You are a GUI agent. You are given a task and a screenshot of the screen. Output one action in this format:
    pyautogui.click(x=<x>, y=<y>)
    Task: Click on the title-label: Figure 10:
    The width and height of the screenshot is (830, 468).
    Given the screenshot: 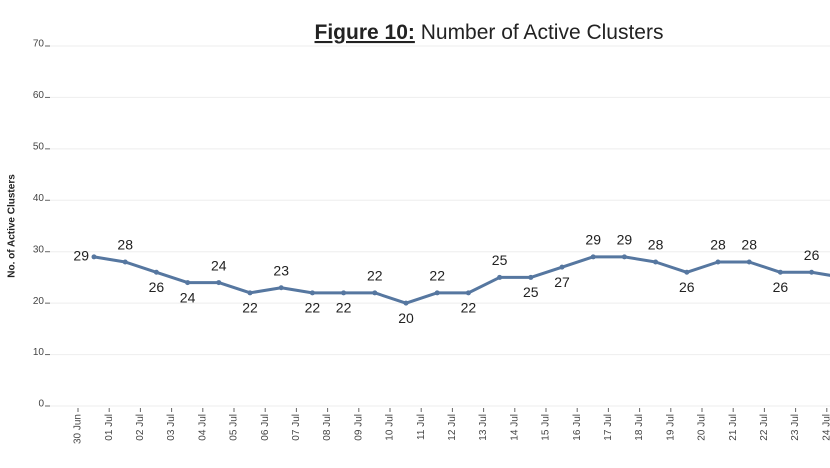 What is the action you would take?
    pyautogui.click(x=365, y=32)
    